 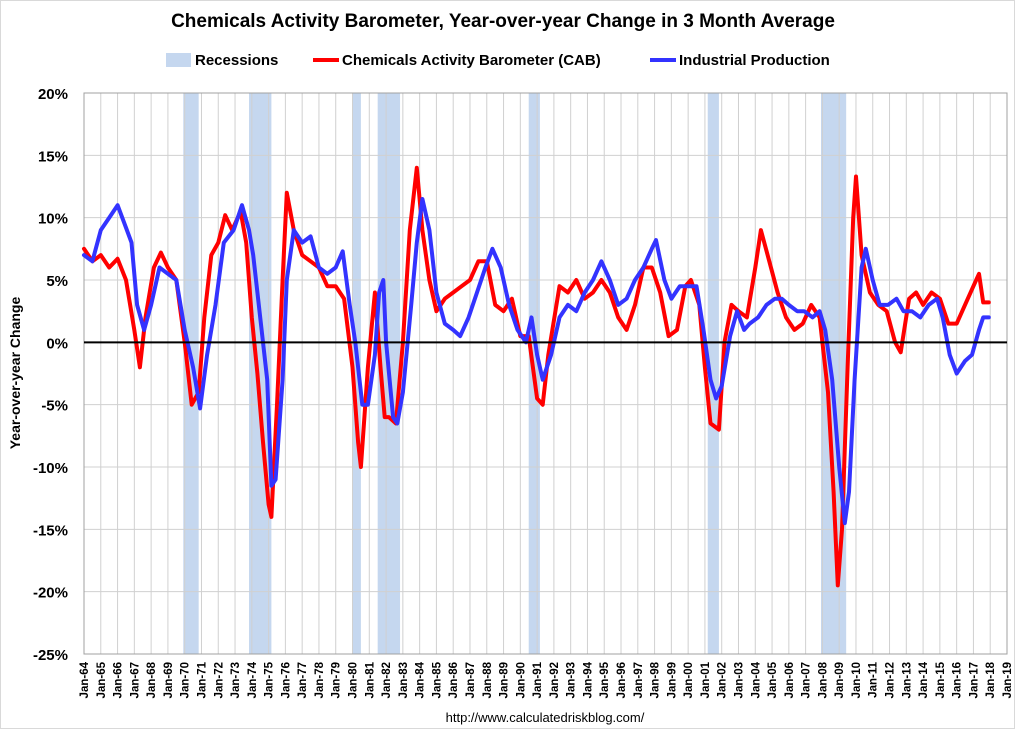 I want to click on x-tick-label: Jan-88, so click(x=488, y=679).